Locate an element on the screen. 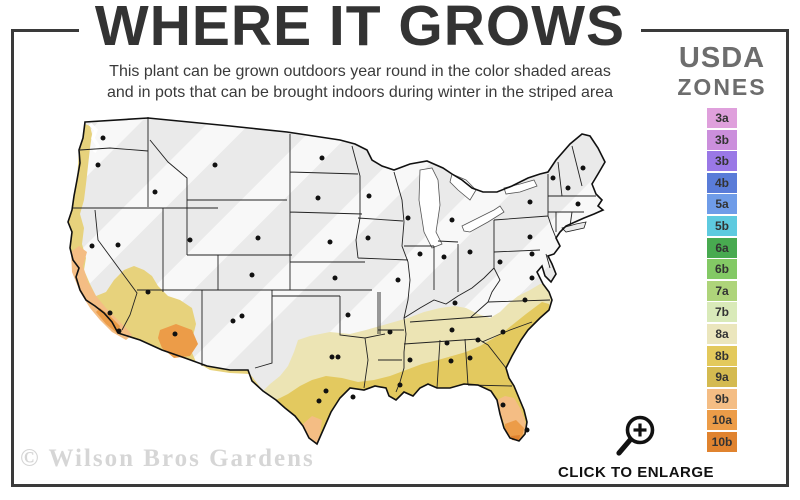 This screenshot has width=800, height=500. page-title: WHERE IT GROWS is located at coordinates (360, 27).